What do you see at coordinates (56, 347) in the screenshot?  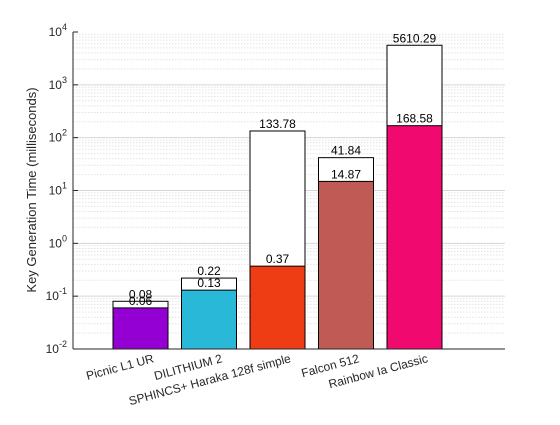 I see `y-tick-label: 10⁻²` at bounding box center [56, 347].